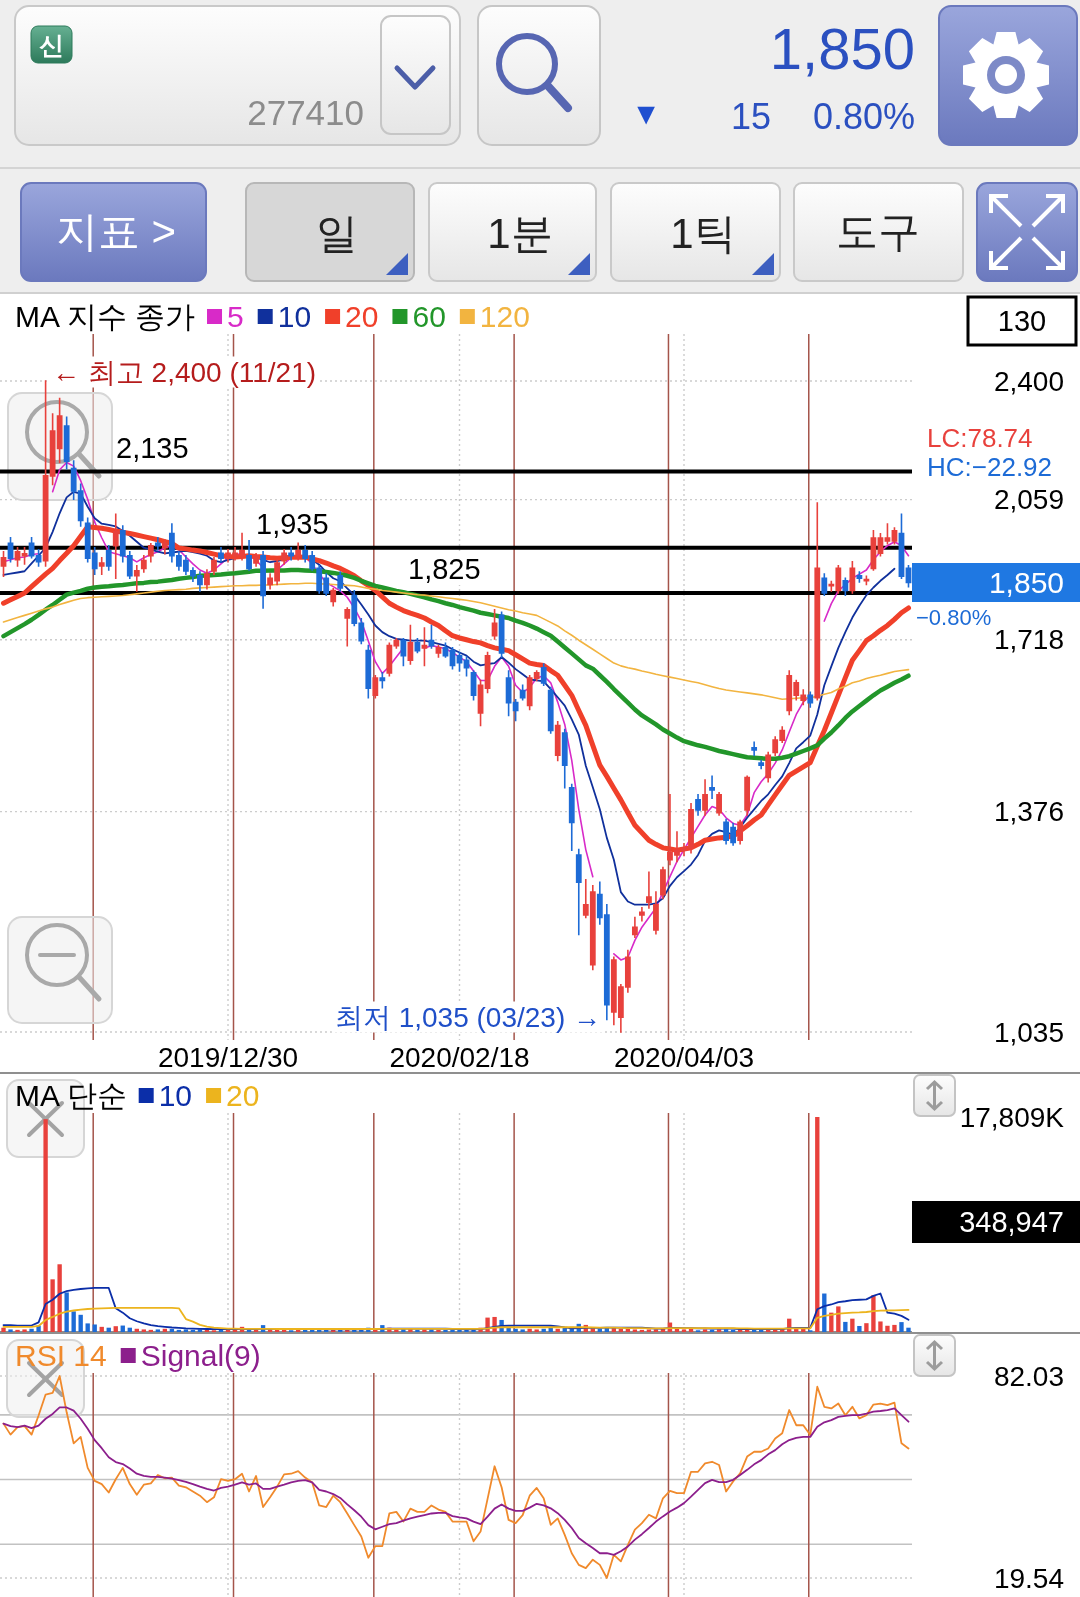  What do you see at coordinates (1028, 640) in the screenshot?
I see `y-tick-label: 1,718` at bounding box center [1028, 640].